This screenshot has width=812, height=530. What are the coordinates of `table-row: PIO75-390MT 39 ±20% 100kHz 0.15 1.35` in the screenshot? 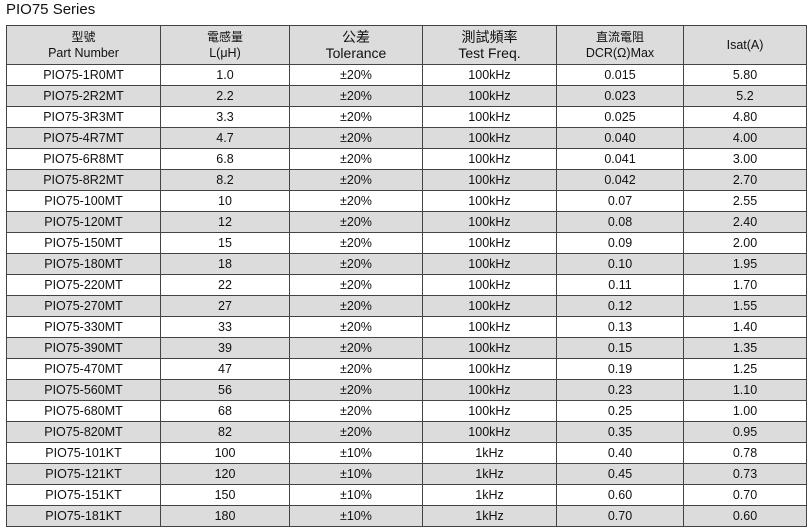 It's located at (406, 348).